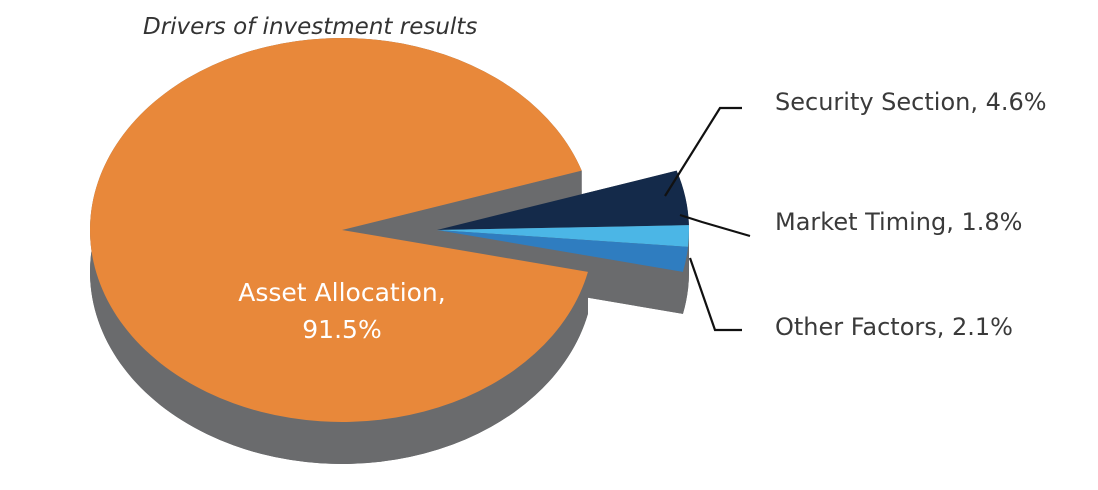  What do you see at coordinates (310, 27) in the screenshot?
I see `chart-title: Drivers of investment results` at bounding box center [310, 27].